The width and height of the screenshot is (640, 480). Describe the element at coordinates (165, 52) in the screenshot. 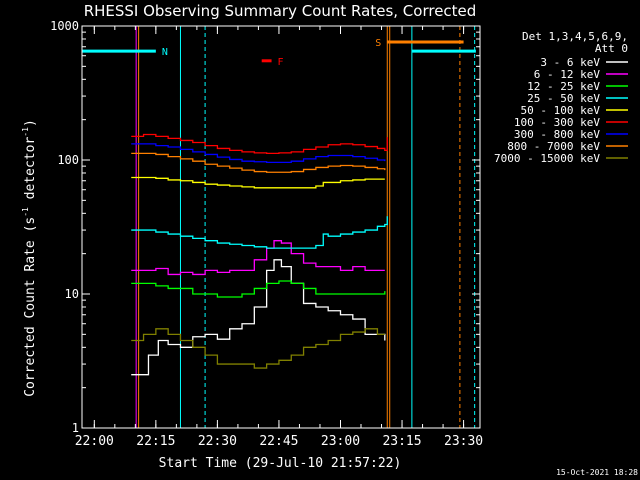

I see `orbit-label-N: N` at that location.